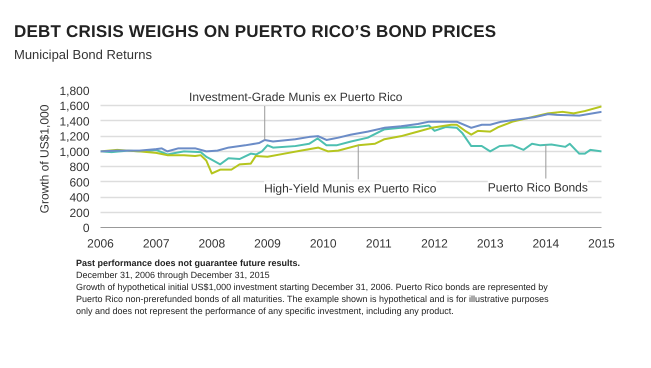 This screenshot has height=368, width=651. What do you see at coordinates (79, 167) in the screenshot?
I see `y-tick-label: 800` at bounding box center [79, 167].